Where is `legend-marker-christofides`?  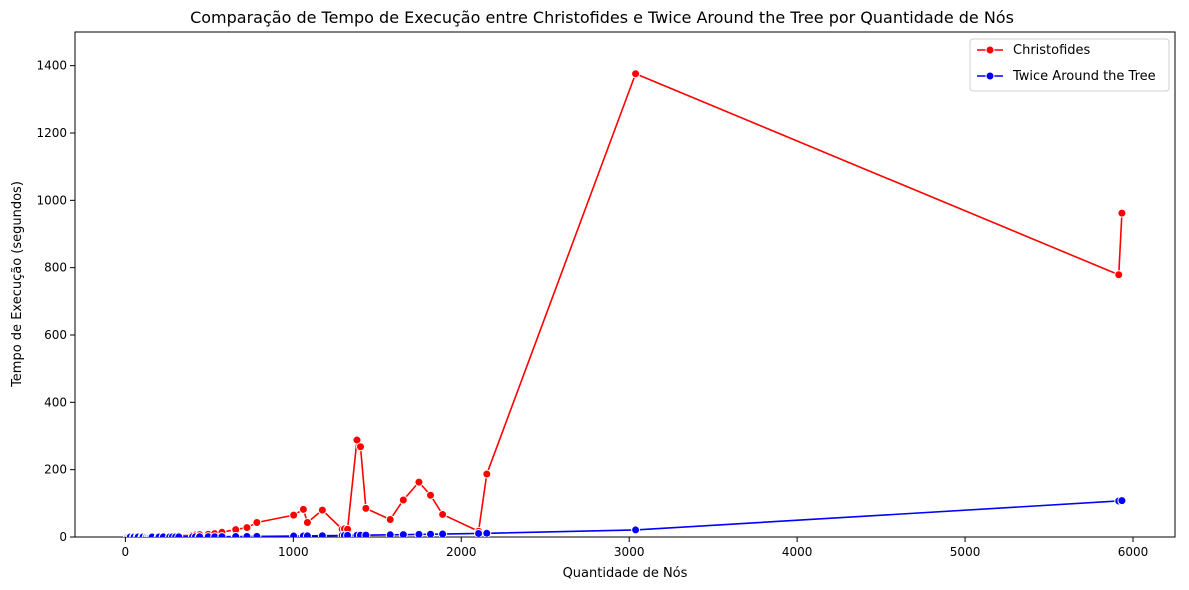
legend-marker-christofides is located at coordinates (990, 50).